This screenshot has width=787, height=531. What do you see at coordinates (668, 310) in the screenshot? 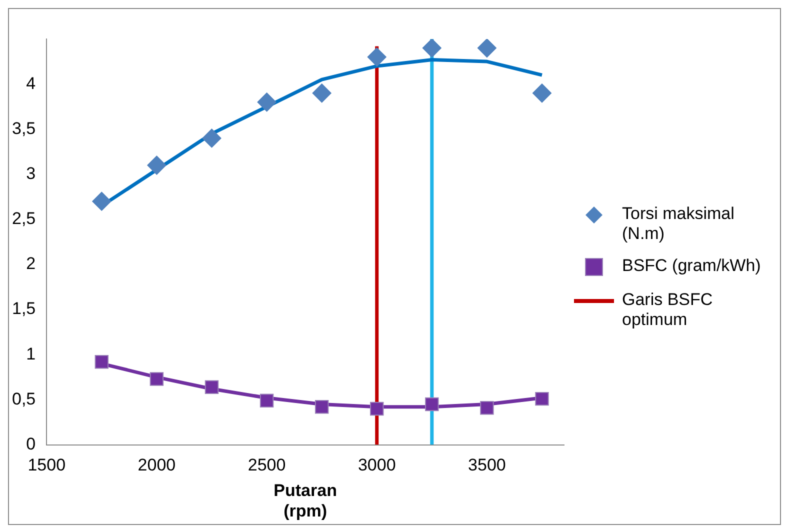
I see `legend-label: Garis BSFC optimum` at bounding box center [668, 310].